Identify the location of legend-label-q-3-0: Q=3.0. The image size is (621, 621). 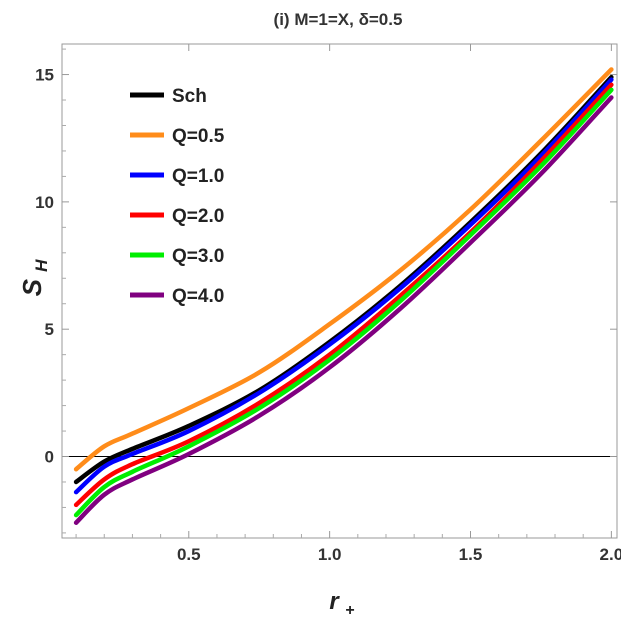
(198, 256).